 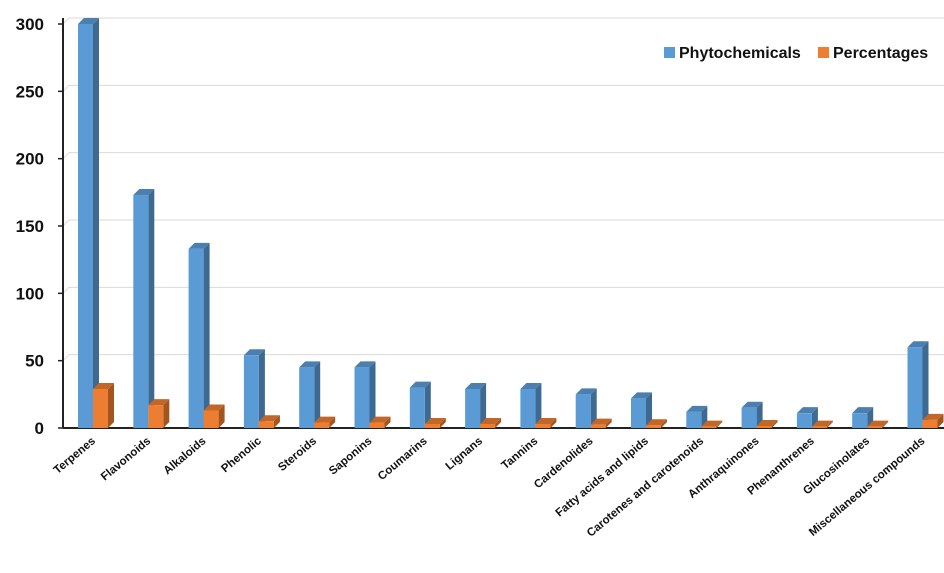 What do you see at coordinates (669, 52) in the screenshot?
I see `legend-swatch-phytochemicals` at bounding box center [669, 52].